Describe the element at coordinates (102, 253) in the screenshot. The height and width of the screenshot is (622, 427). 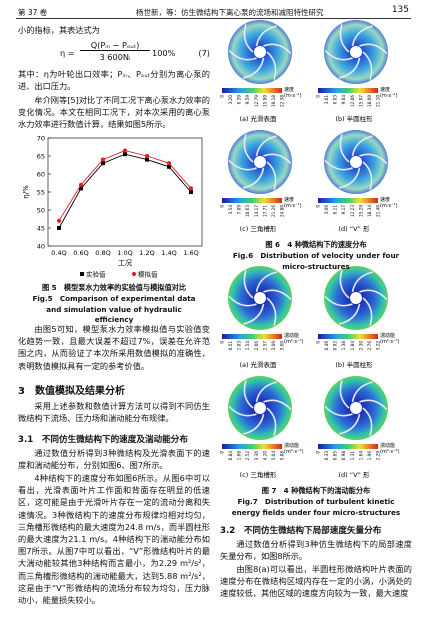
I see `x-tick-label: 0.8Q` at that location.